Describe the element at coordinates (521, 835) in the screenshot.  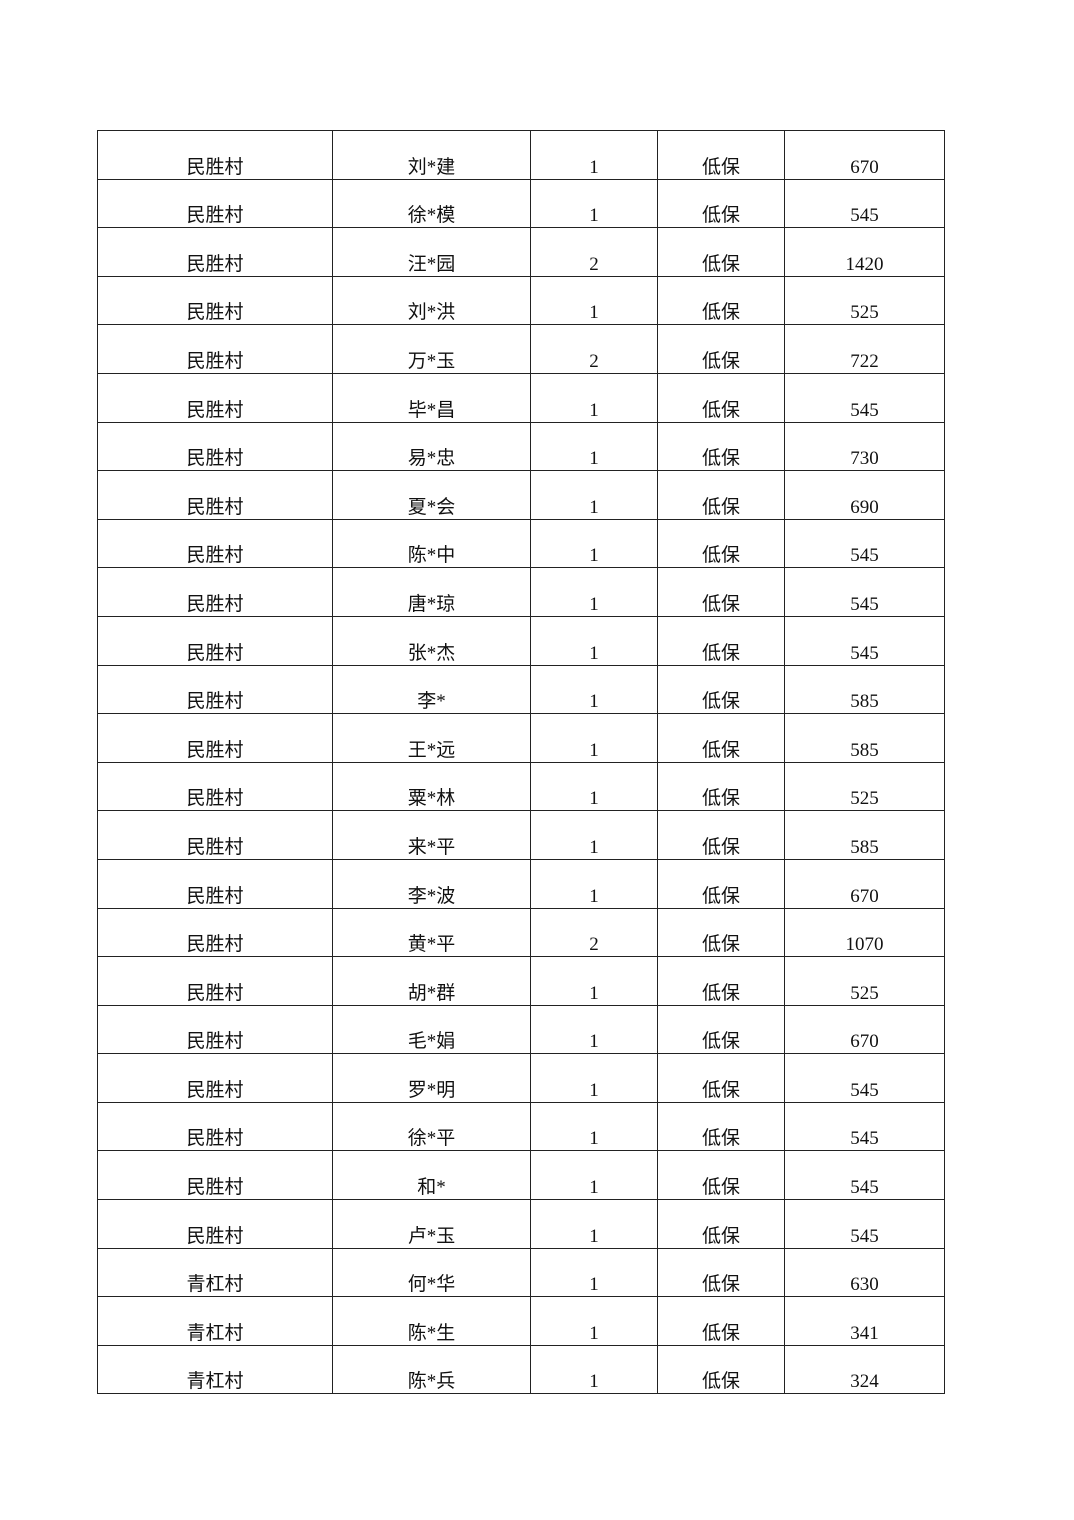
I see `table-row: 民胜村 来*平 1 低保 585` at that location.